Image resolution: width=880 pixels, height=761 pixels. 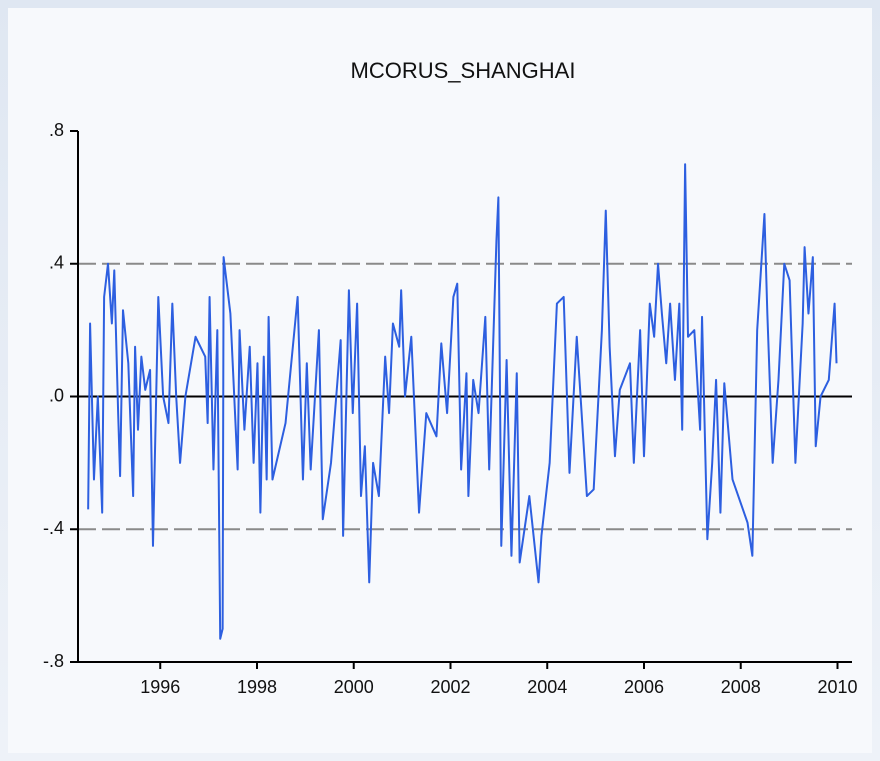 What do you see at coordinates (56, 263) in the screenshot?
I see `y-tick-label: .4` at bounding box center [56, 263].